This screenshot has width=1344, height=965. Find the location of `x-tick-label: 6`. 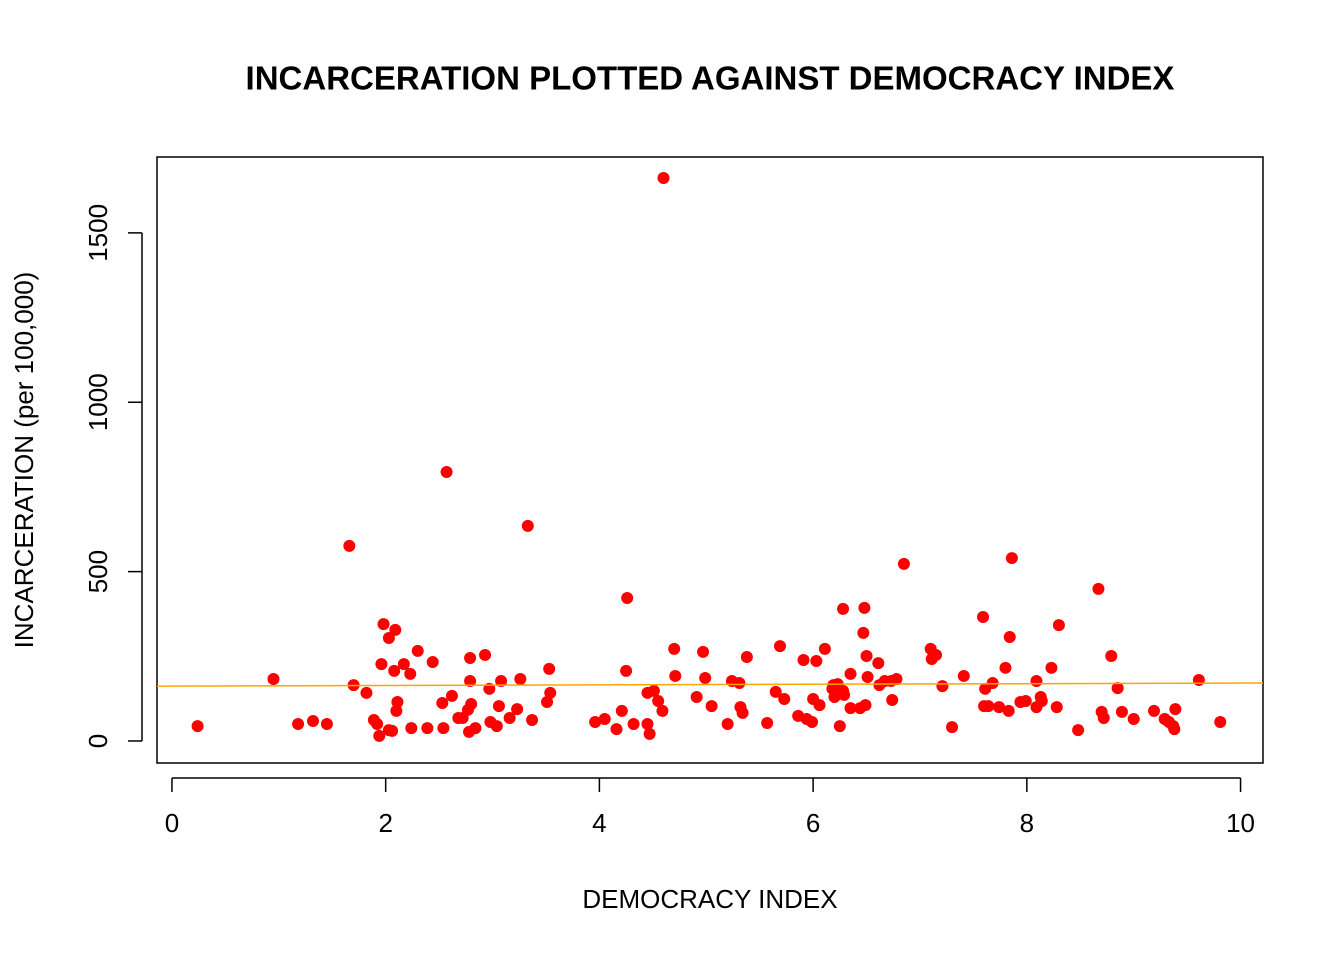

x-tick-label: 6 is located at coordinates (813, 823).